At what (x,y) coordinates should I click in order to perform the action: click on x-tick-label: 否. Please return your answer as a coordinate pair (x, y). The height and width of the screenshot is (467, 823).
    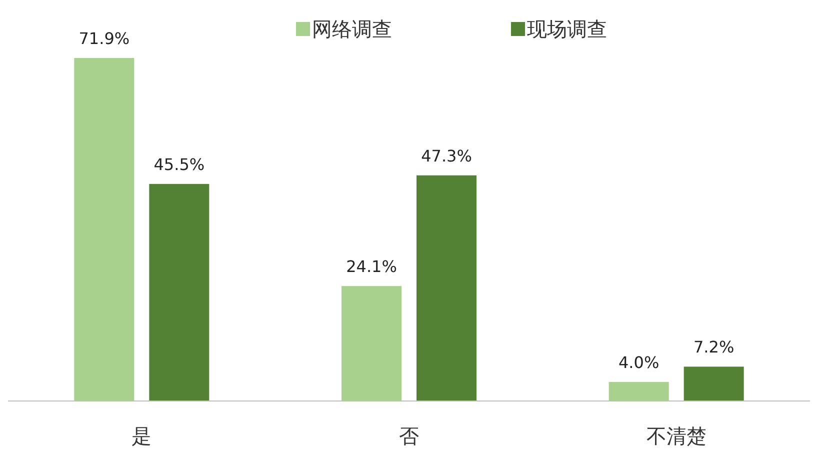
    Looking at the image, I should click on (409, 436).